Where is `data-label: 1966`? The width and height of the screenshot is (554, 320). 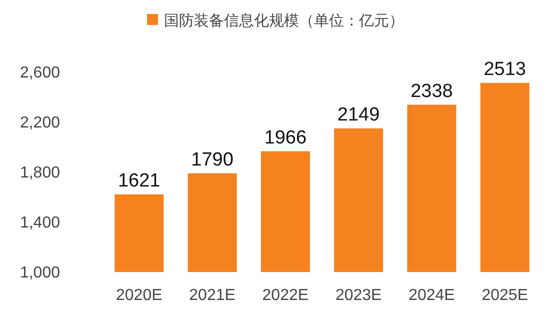
data-label: 1966 is located at coordinates (285, 137).